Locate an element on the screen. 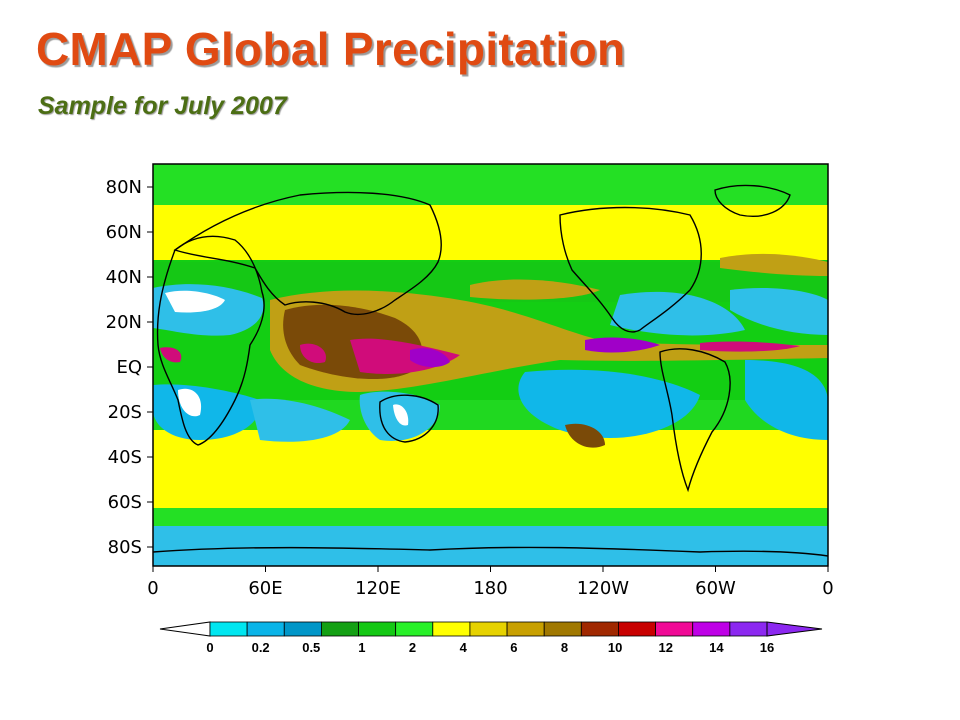 Image resolution: width=960 pixels, height=720 pixels. desert-australia-white is located at coordinates (401, 415).